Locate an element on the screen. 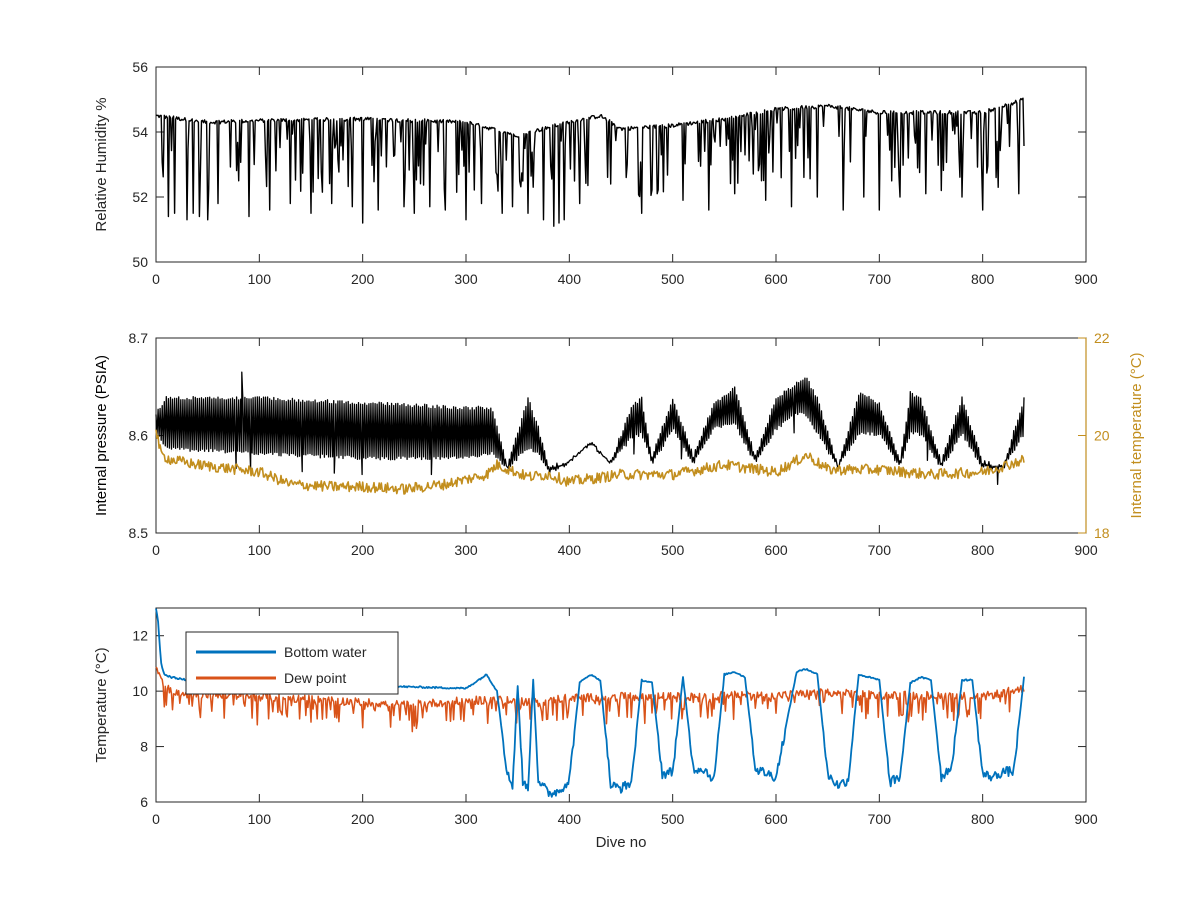  humidity-x-tick-label: 500 is located at coordinates (673, 279).